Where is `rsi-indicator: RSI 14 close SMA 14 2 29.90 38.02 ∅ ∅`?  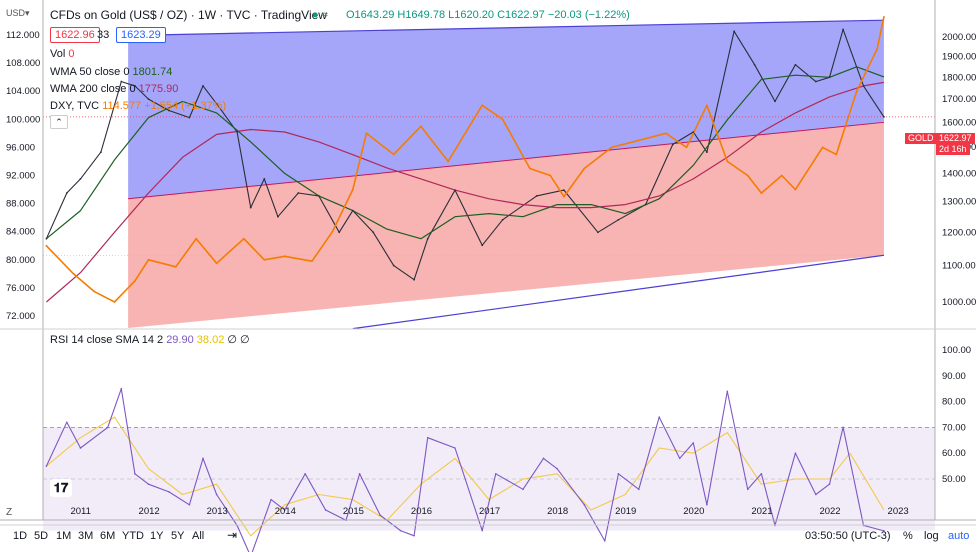
rsi-indicator: RSI 14 close SMA 14 2 29.90 38.02 ∅ ∅ is located at coordinates (150, 340).